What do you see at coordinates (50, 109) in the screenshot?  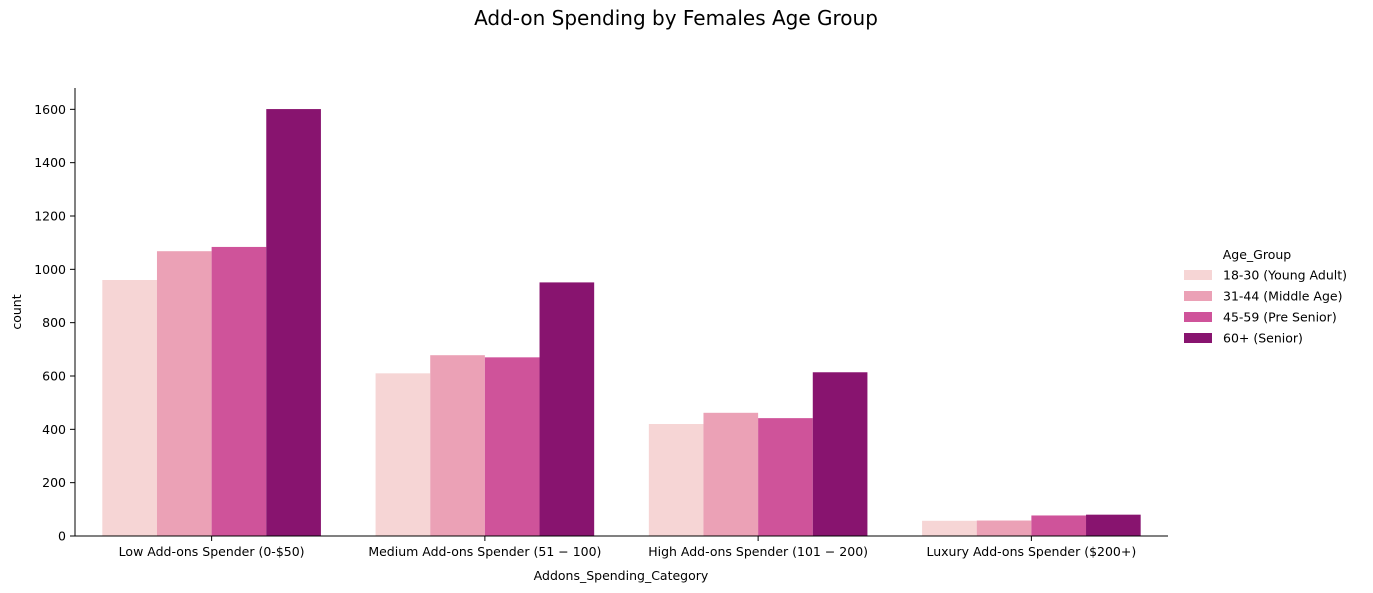 I see `y-tick-label: 1600` at bounding box center [50, 109].